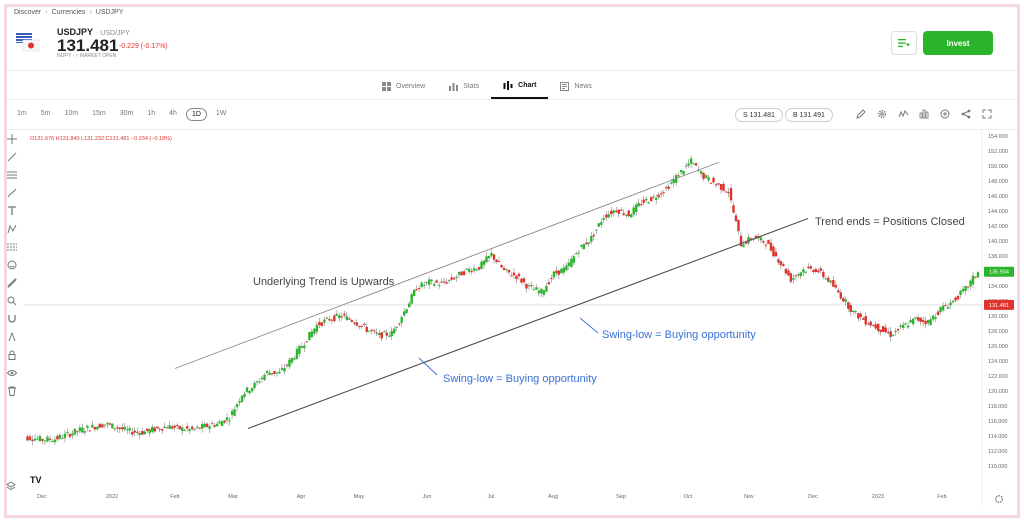  I want to click on tab-stats: Stats, so click(464, 86).